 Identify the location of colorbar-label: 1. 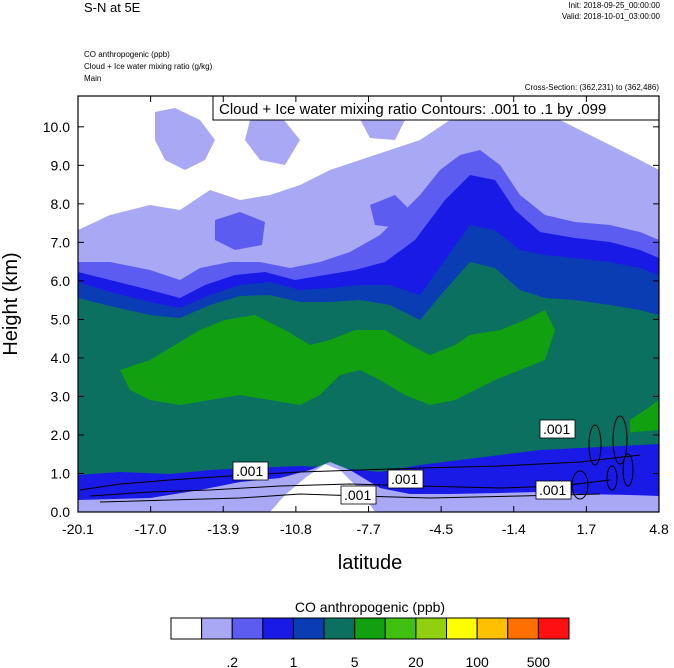
(294, 661).